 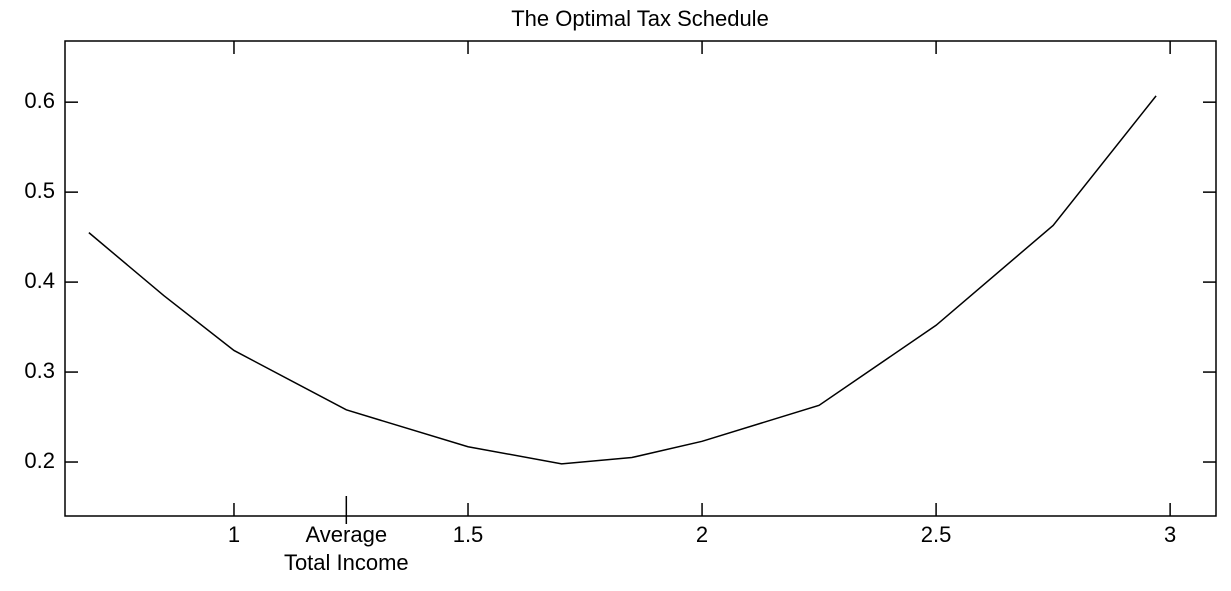 What do you see at coordinates (468, 534) in the screenshot?
I see `x-tick-label: 1.5` at bounding box center [468, 534].